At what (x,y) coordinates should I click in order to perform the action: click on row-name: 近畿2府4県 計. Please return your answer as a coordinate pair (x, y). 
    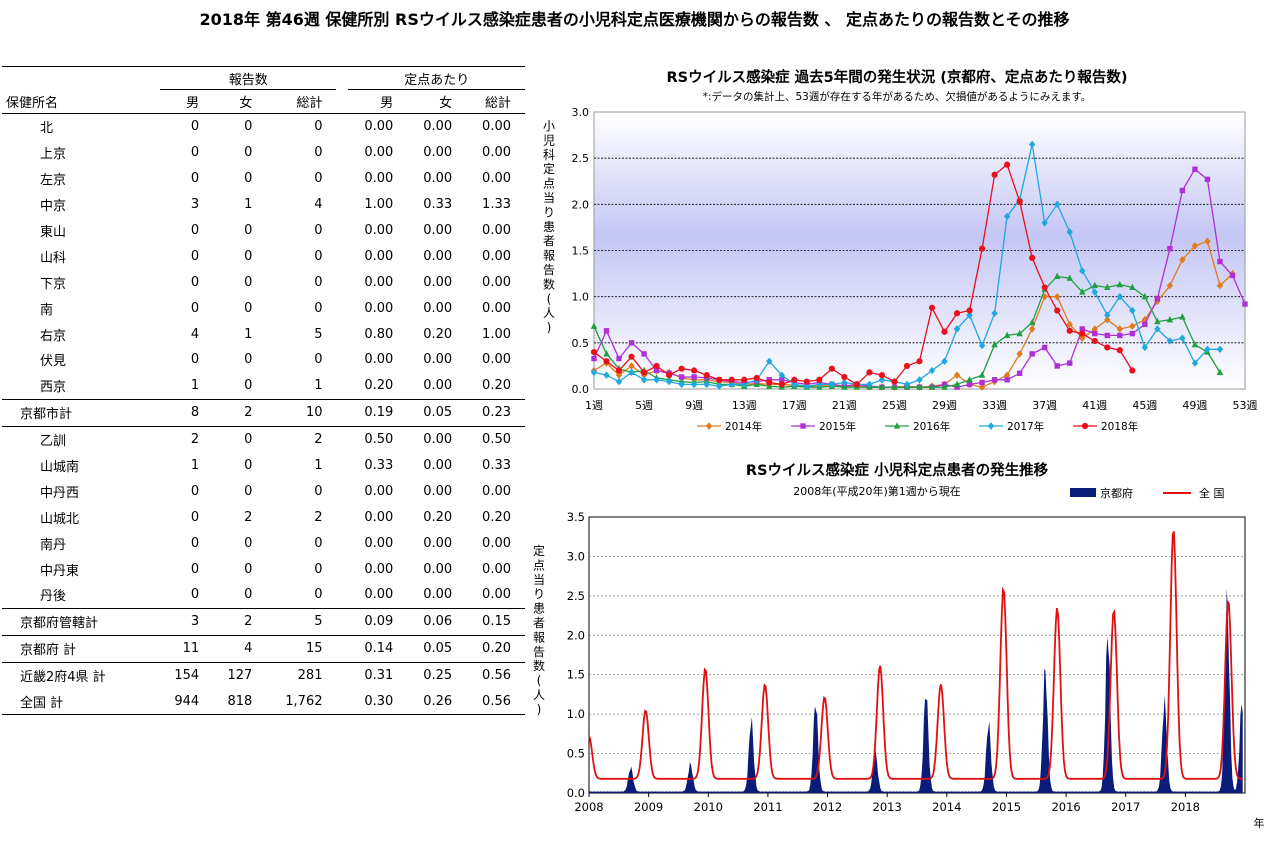
    Looking at the image, I should click on (81, 675).